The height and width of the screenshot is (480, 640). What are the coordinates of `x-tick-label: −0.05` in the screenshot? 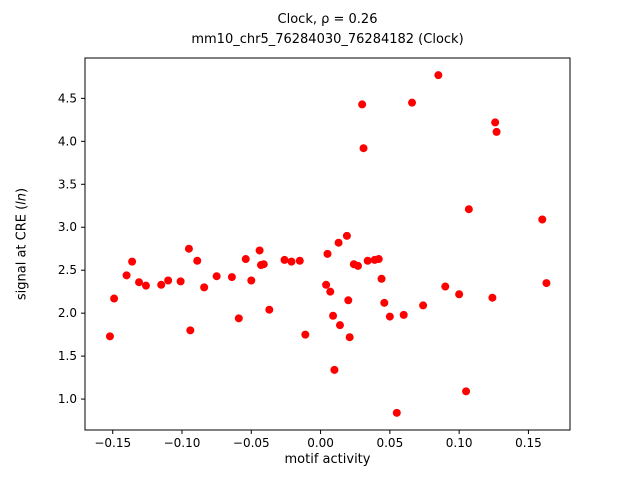 It's located at (251, 443).